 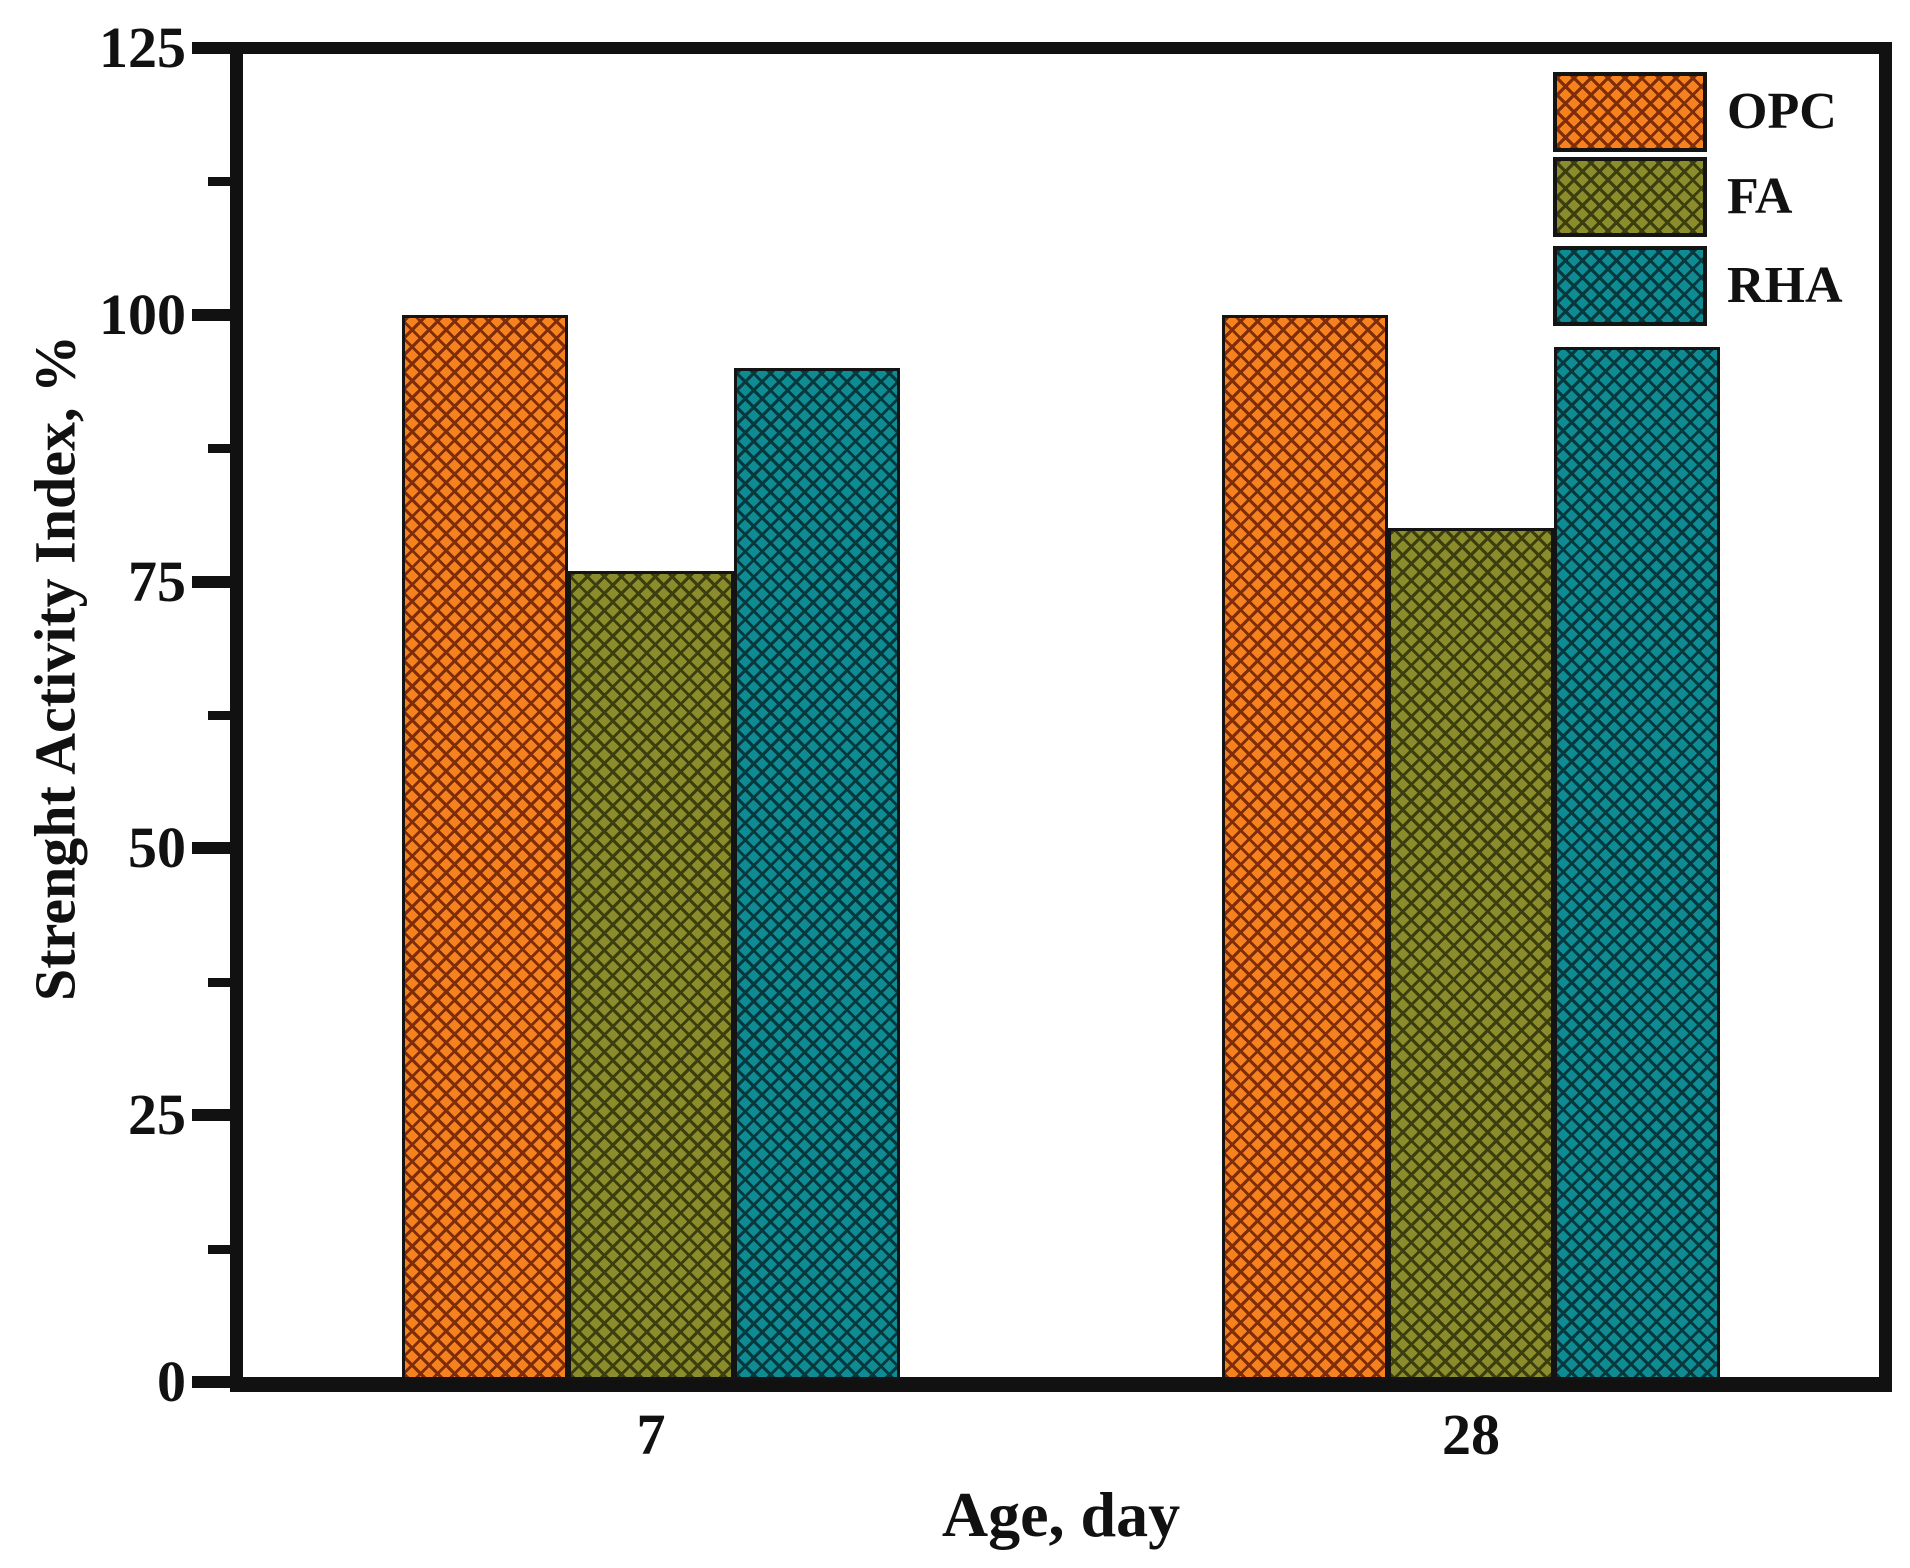 What do you see at coordinates (1471, 1434) in the screenshot?
I see `x-axis-tick-label: 28` at bounding box center [1471, 1434].